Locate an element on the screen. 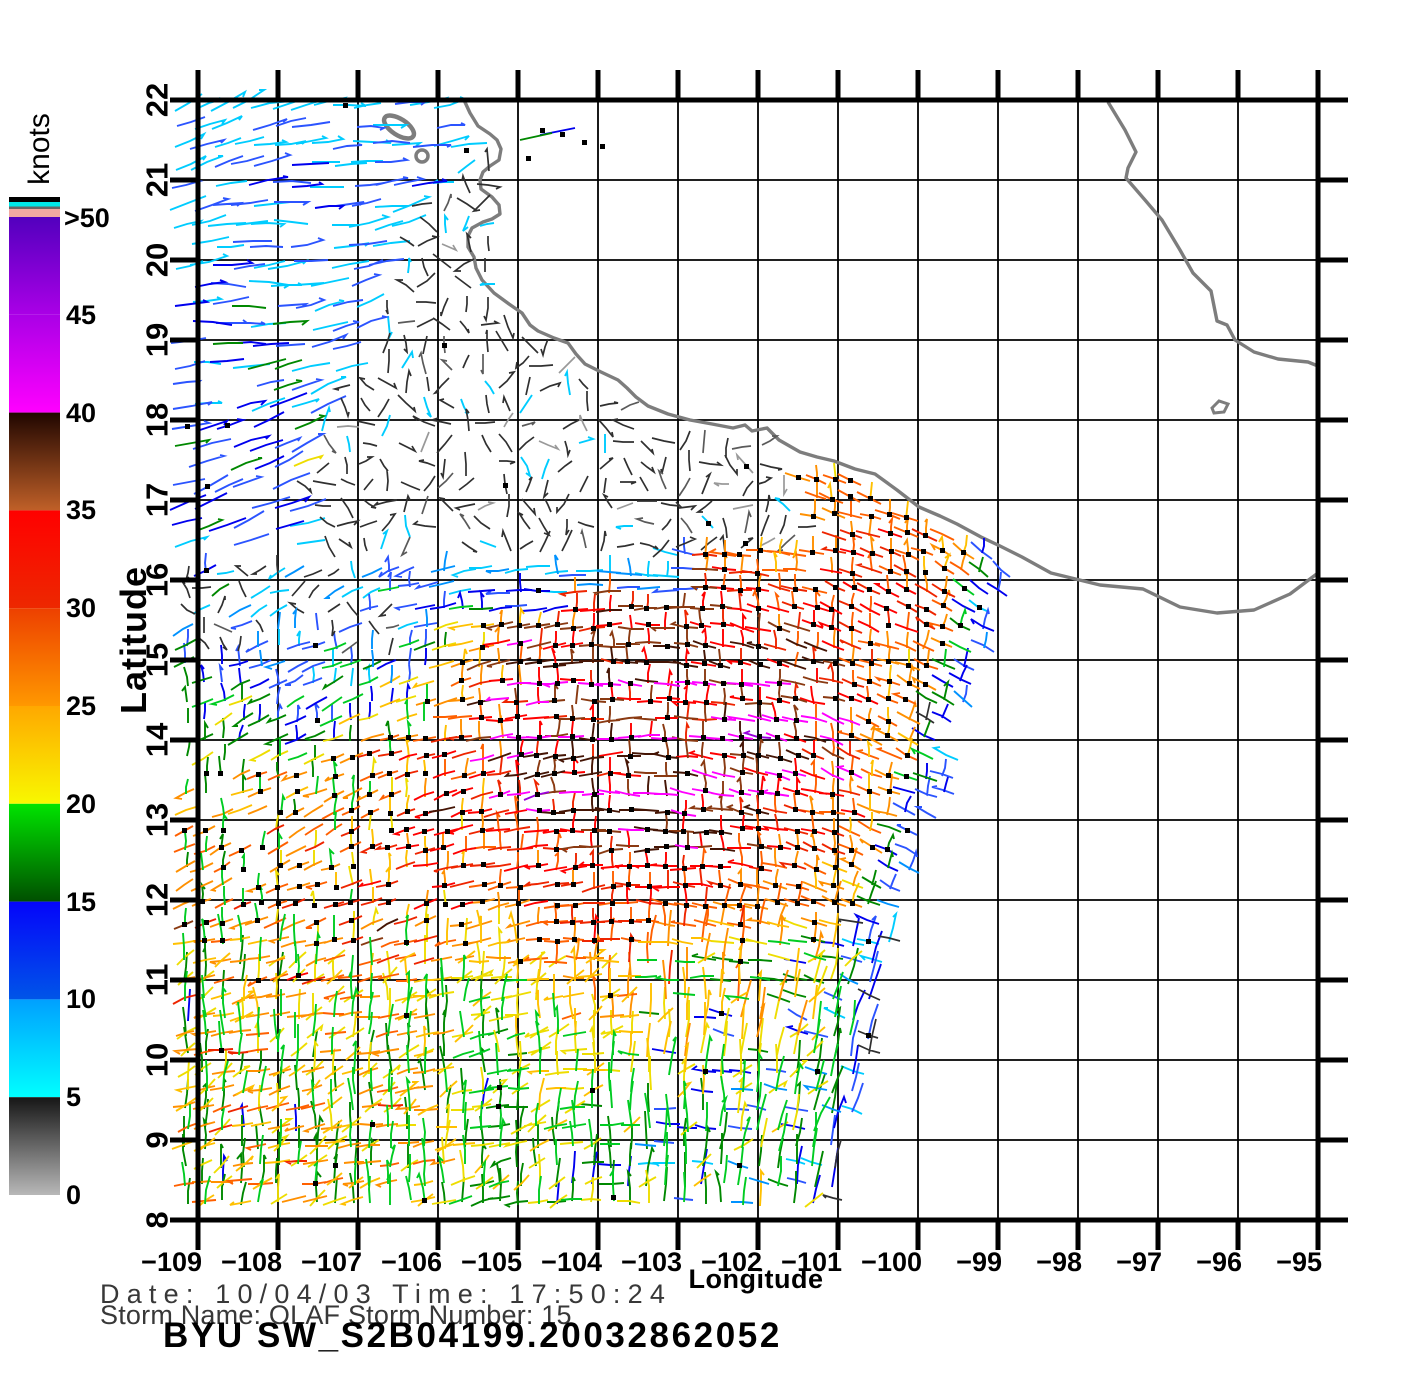  svg-text: 11 is located at coordinates (157, 980).